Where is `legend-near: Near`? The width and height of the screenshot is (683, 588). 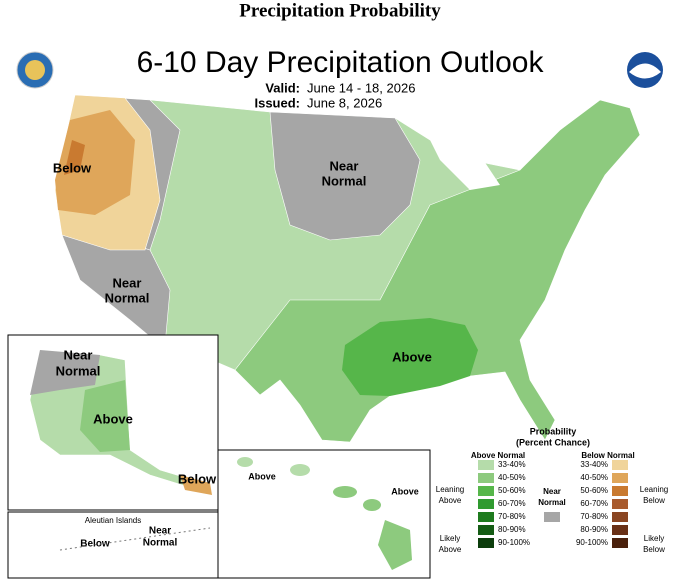 legend-near: Near is located at coordinates (552, 491).